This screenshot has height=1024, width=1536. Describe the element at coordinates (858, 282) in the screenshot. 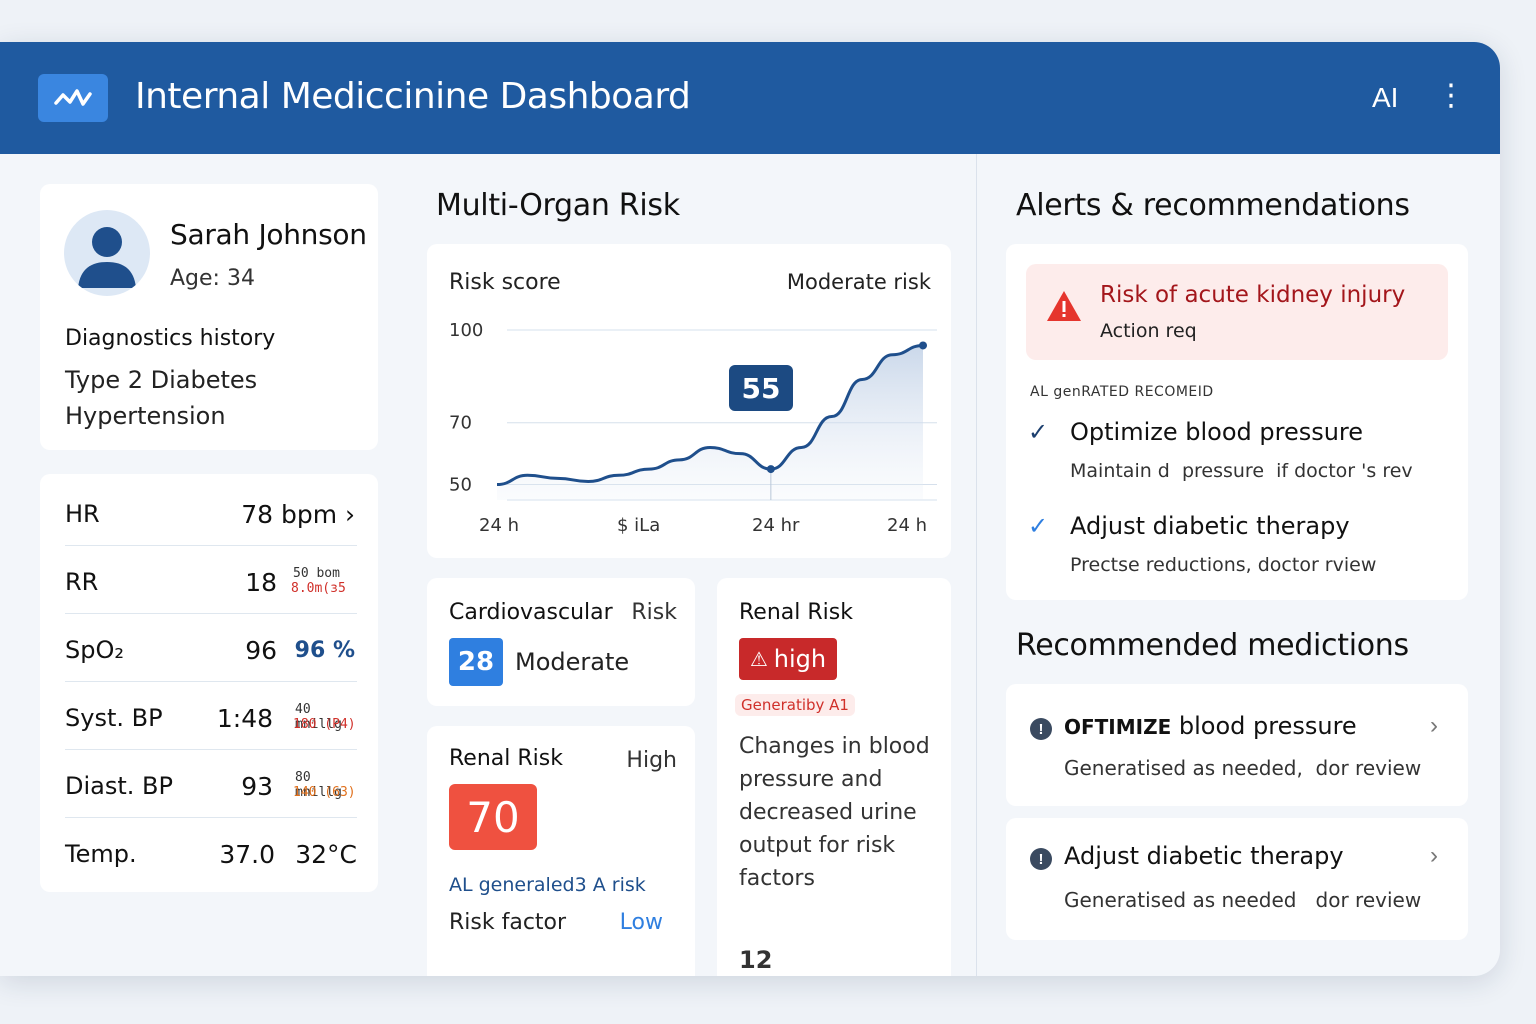

I see `chart-status: Moderate risk` at that location.